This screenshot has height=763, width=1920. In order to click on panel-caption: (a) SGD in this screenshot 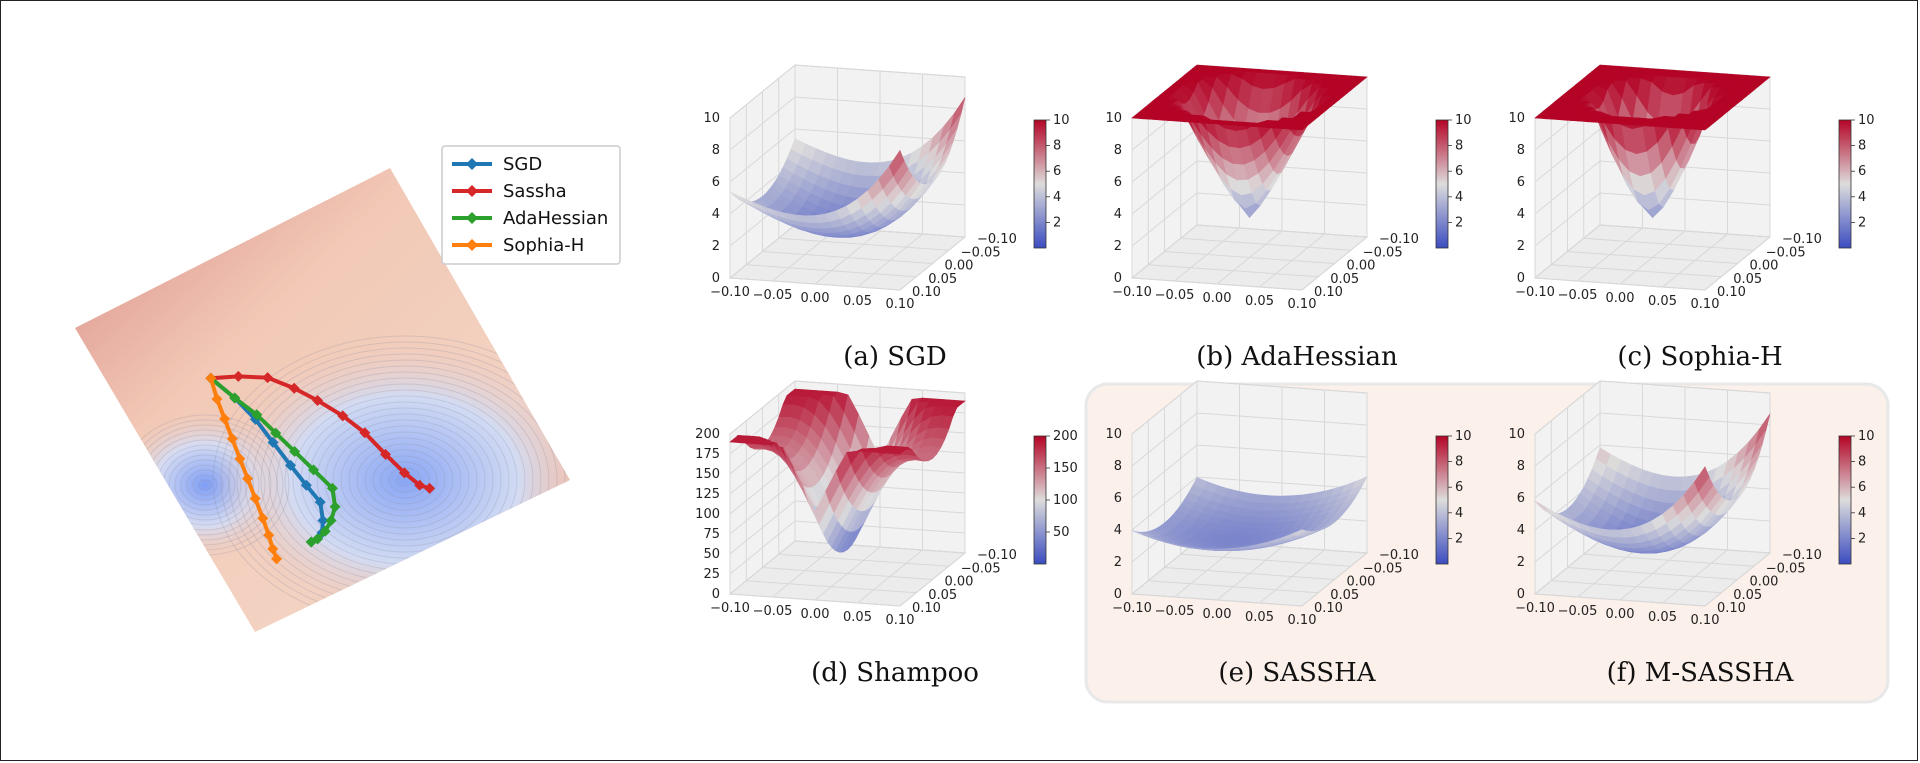, I will do `click(894, 357)`.